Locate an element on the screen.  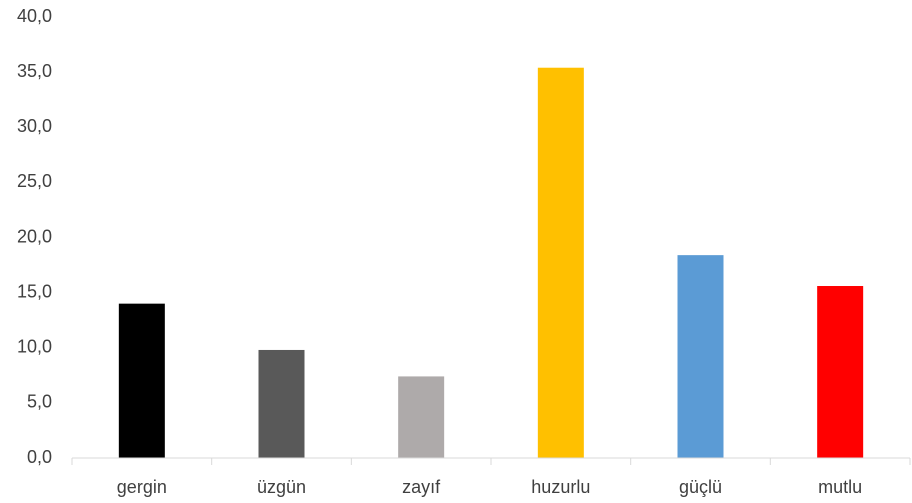
y-tick-label: 35,0 is located at coordinates (34, 71).